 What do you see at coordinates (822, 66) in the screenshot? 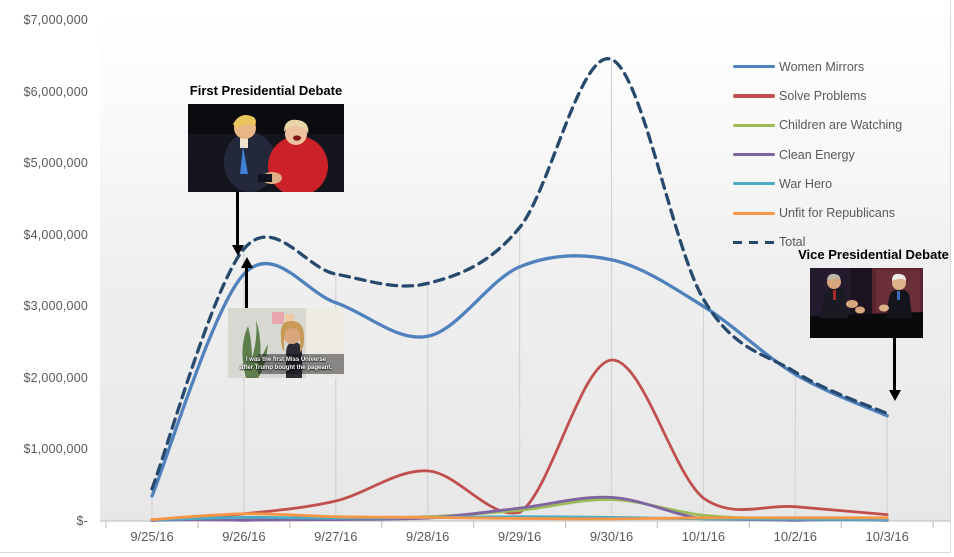
I see `legend-label-women-mirrors: Women Mirrors` at bounding box center [822, 66].